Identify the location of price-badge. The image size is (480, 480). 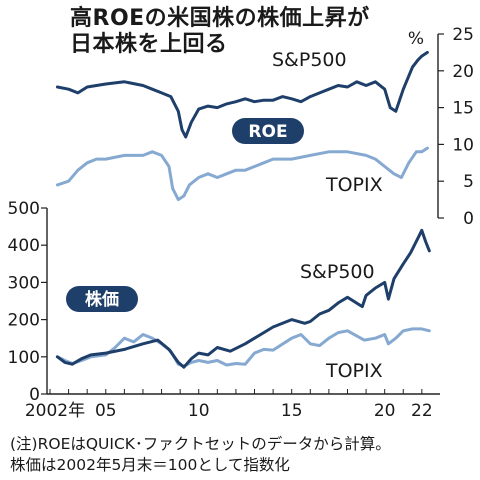
(102, 299).